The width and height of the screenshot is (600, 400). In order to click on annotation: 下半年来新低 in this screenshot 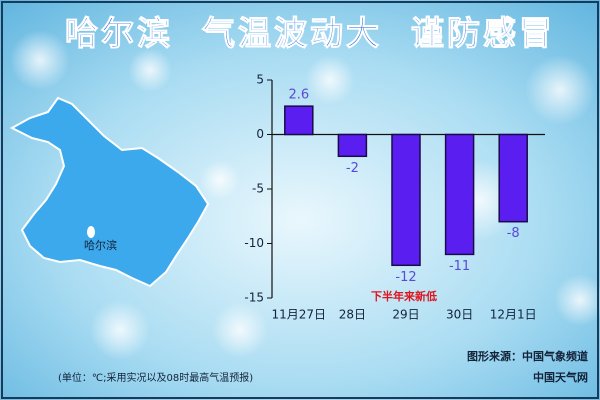, I will do `click(404, 296)`.